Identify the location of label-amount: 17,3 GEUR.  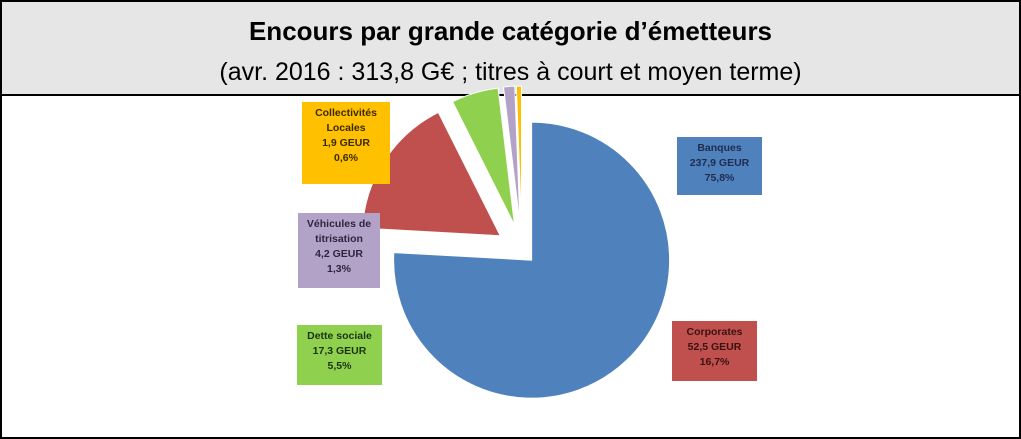
(339, 351).